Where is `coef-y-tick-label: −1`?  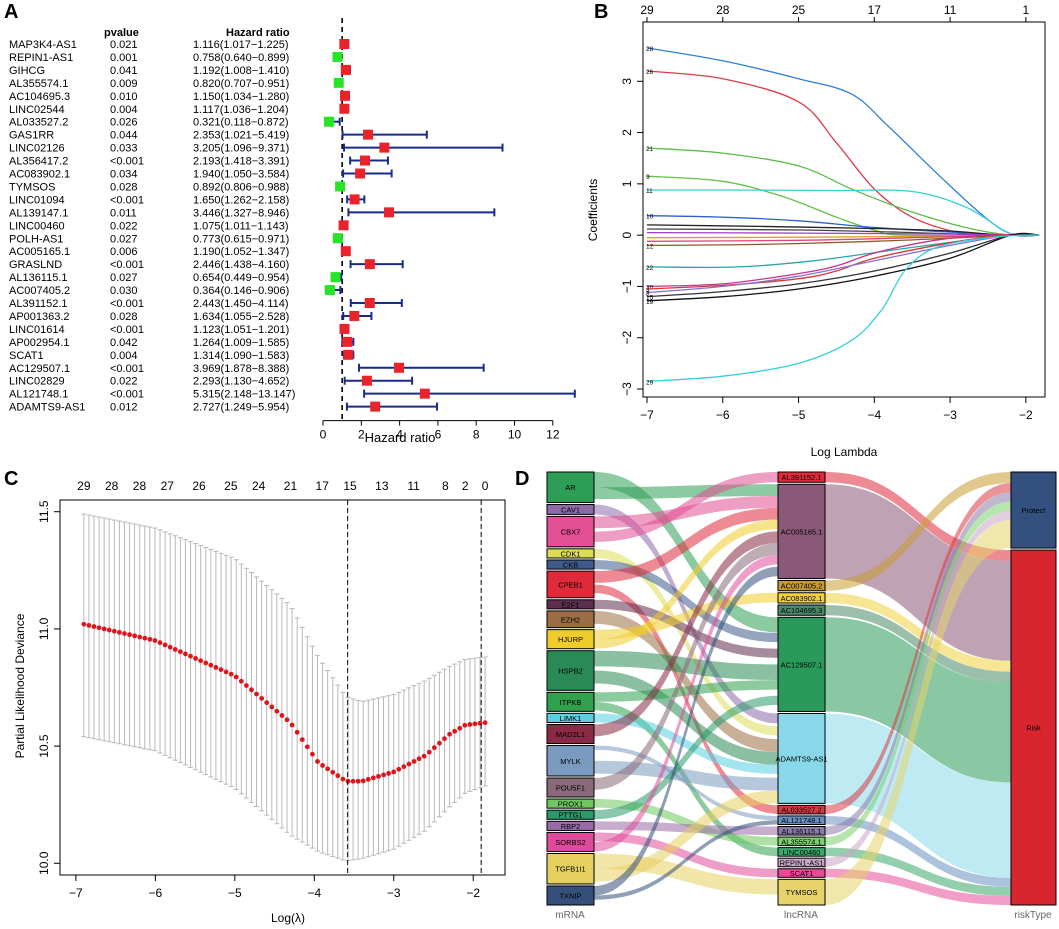
coef-y-tick-label: −1 is located at coordinates (627, 286).